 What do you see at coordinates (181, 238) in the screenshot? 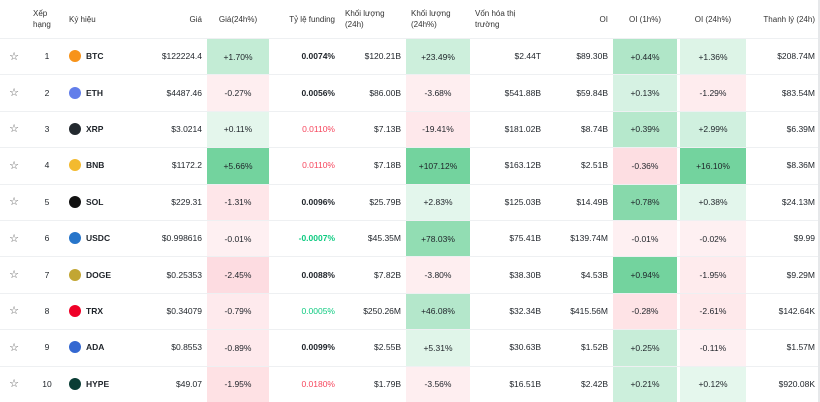
I see `cell: $0.998616` at bounding box center [181, 238].